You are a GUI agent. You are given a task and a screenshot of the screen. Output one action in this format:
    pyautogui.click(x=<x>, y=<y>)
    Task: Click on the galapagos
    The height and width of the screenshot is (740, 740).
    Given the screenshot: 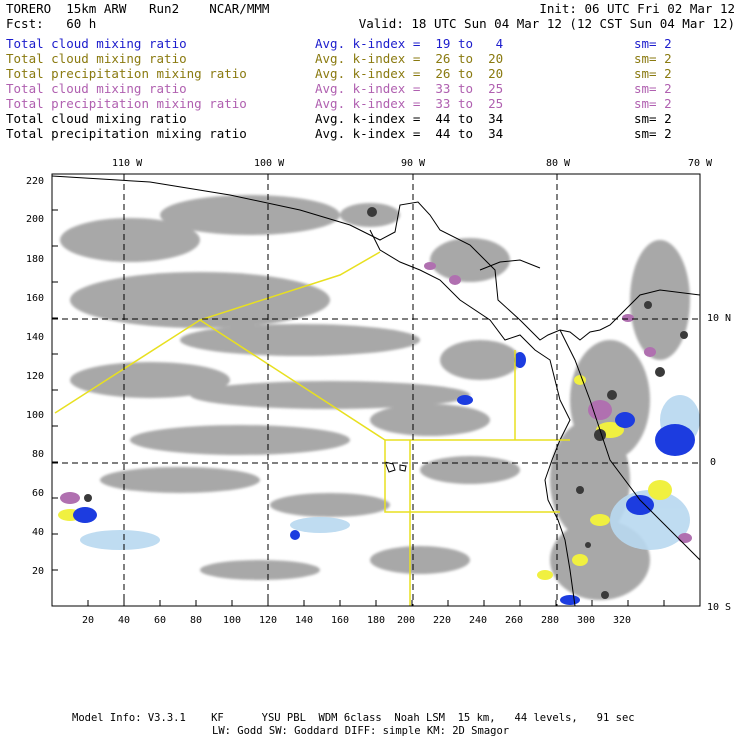 What is the action you would take?
    pyautogui.click(x=395, y=467)
    